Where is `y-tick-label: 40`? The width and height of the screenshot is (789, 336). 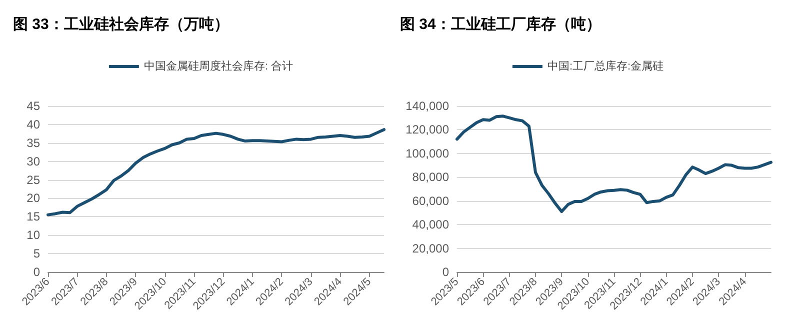 y-tick-label: 40 is located at coordinates (33, 124).